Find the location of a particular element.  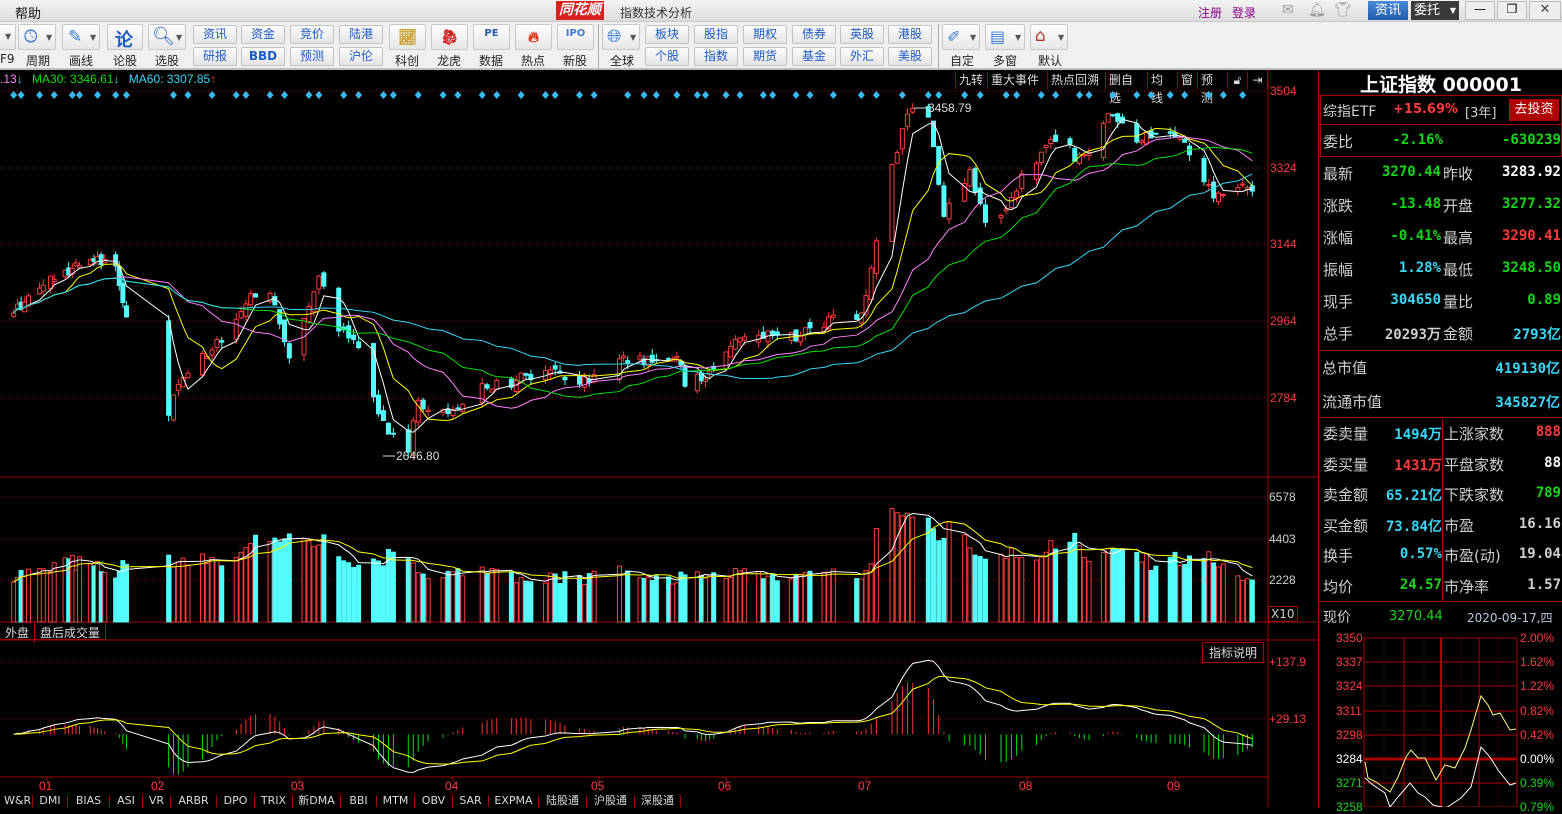

indicator-tab-5: ARBR is located at coordinates (194, 801).